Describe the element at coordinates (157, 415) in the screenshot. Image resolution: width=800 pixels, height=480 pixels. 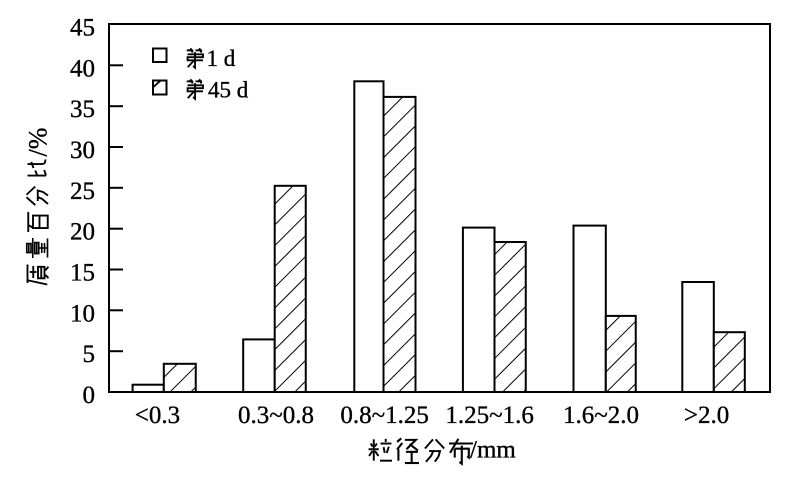
I see `svg-text: <0.3` at that location.